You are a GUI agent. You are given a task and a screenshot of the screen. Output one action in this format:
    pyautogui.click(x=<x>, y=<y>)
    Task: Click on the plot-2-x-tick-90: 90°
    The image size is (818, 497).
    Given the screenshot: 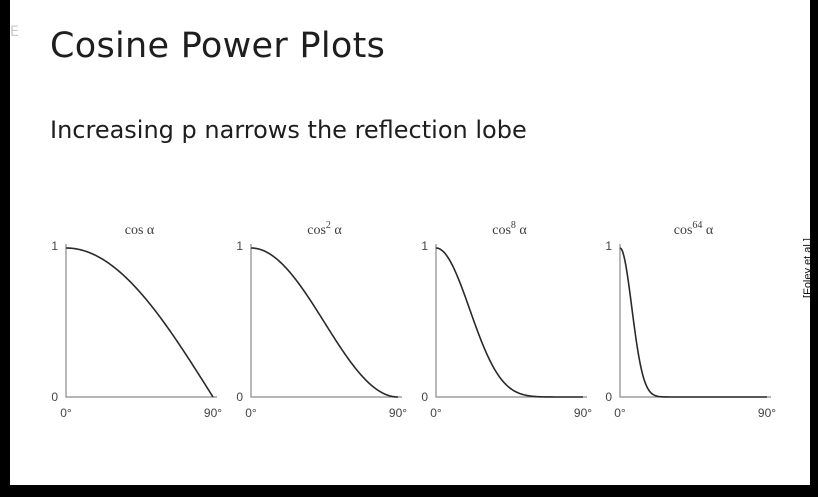 What is the action you would take?
    pyautogui.click(x=398, y=413)
    